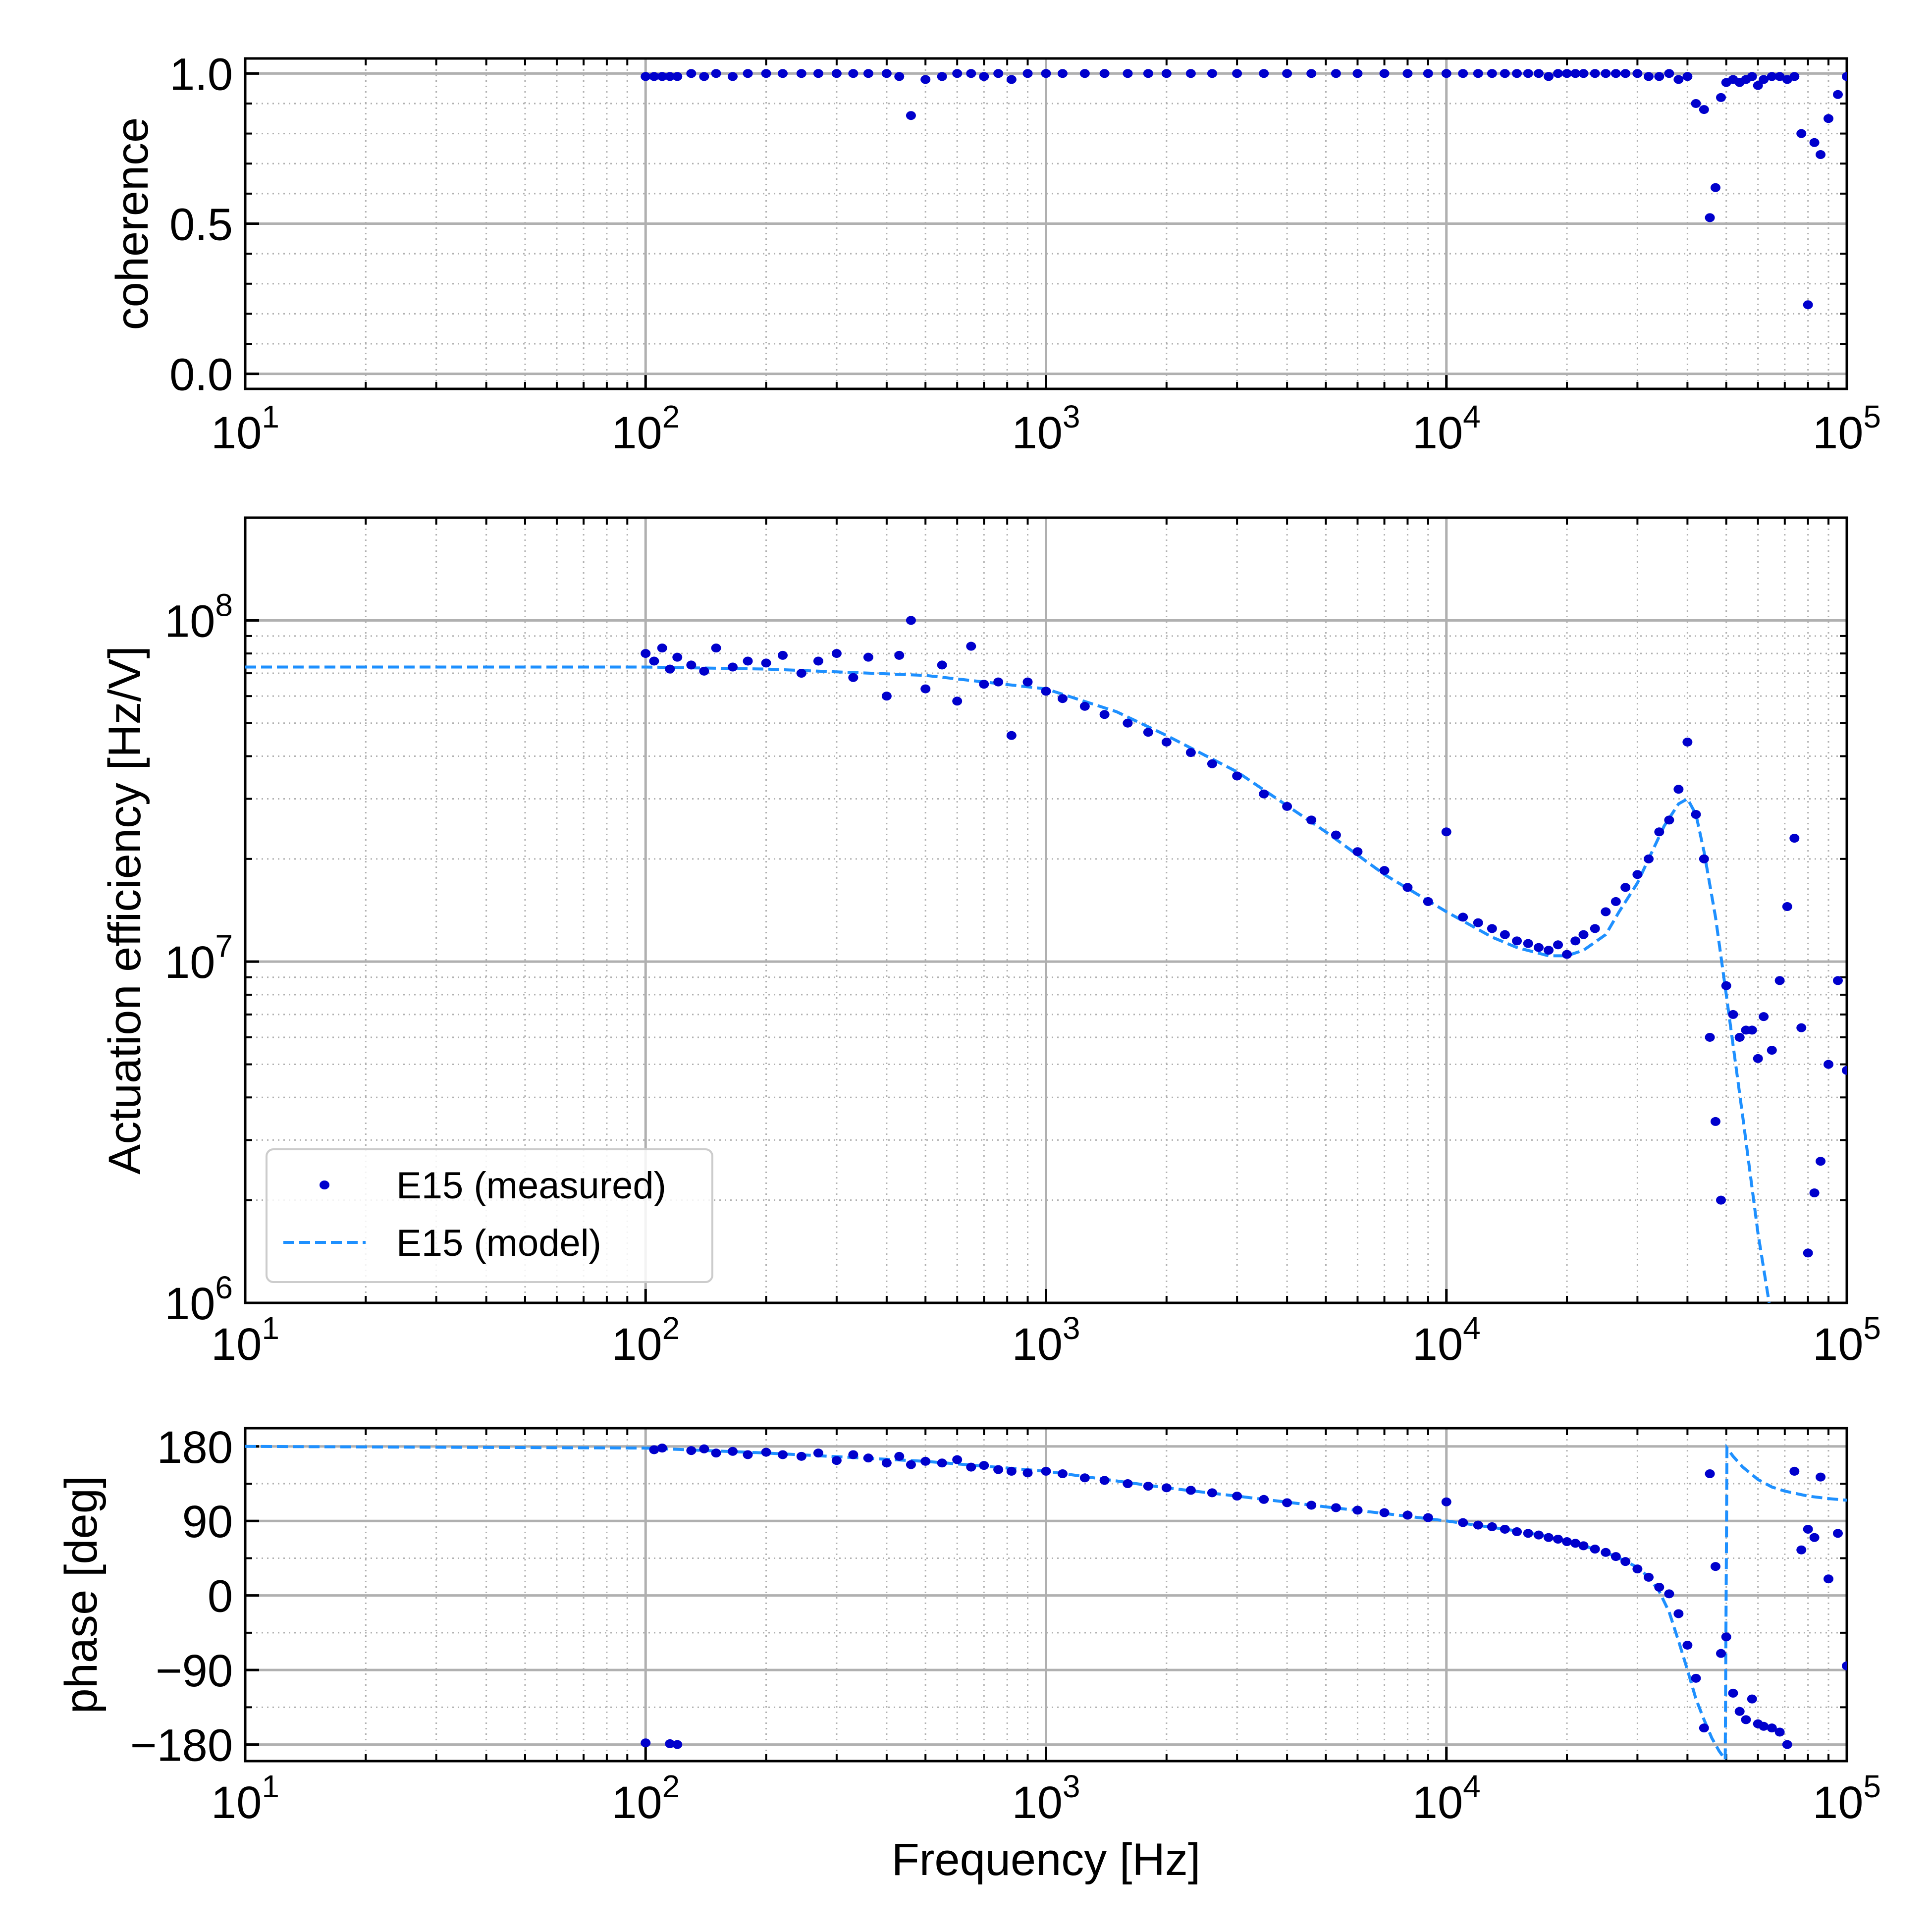 The width and height of the screenshot is (1932, 1932). What do you see at coordinates (531, 1186) in the screenshot?
I see `legend-label-measured: E15 (measured)` at bounding box center [531, 1186].